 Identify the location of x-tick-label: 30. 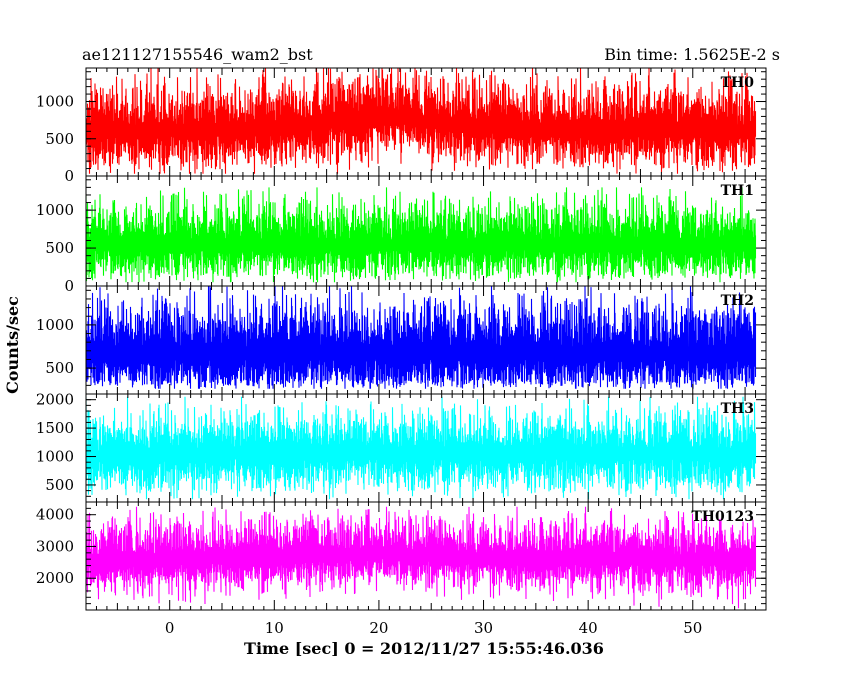
(483, 628).